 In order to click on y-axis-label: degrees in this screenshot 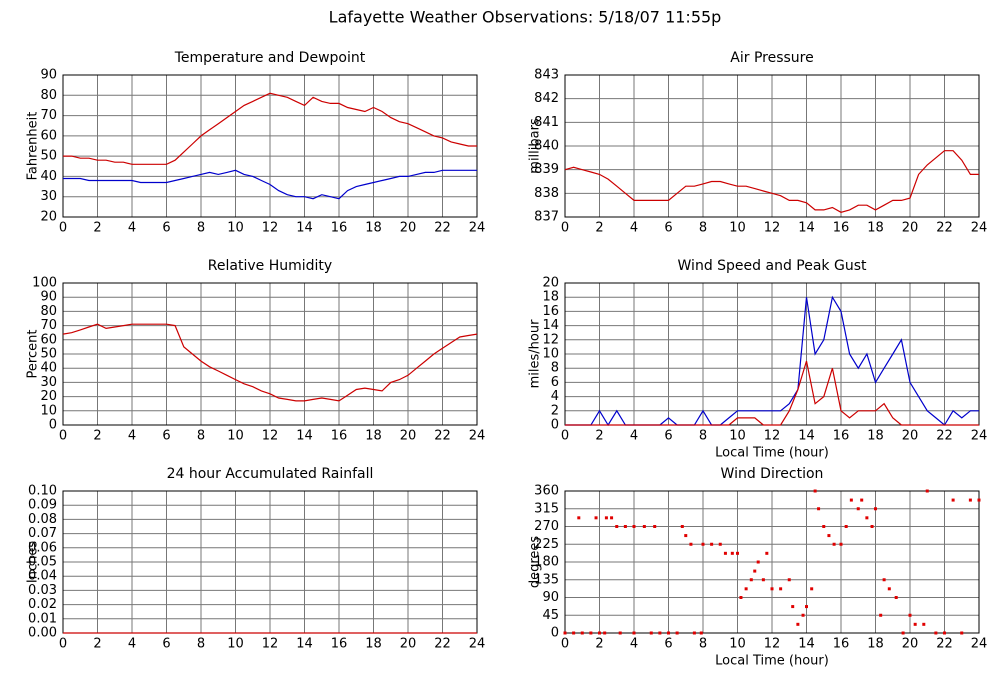, I will do `click(535, 562)`.